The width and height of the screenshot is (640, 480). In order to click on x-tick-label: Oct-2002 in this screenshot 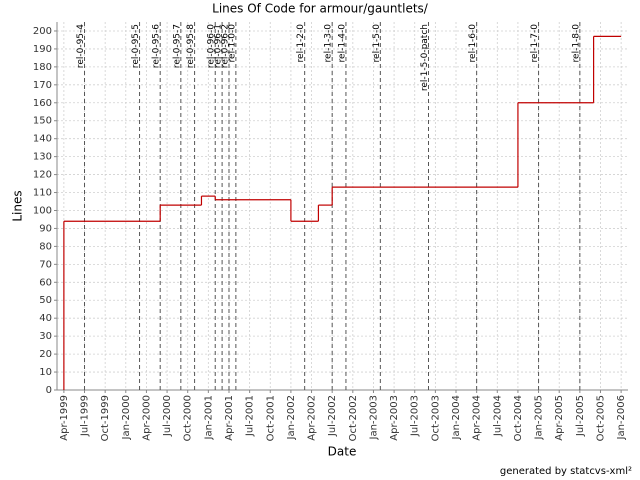, I will do `click(353, 418)`.